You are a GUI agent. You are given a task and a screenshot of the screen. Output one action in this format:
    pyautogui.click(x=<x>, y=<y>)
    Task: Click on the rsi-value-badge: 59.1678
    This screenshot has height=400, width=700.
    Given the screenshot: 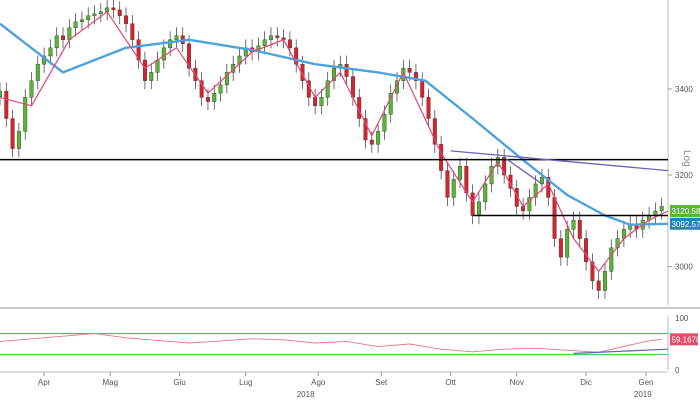 What is the action you would take?
    pyautogui.click(x=685, y=339)
    